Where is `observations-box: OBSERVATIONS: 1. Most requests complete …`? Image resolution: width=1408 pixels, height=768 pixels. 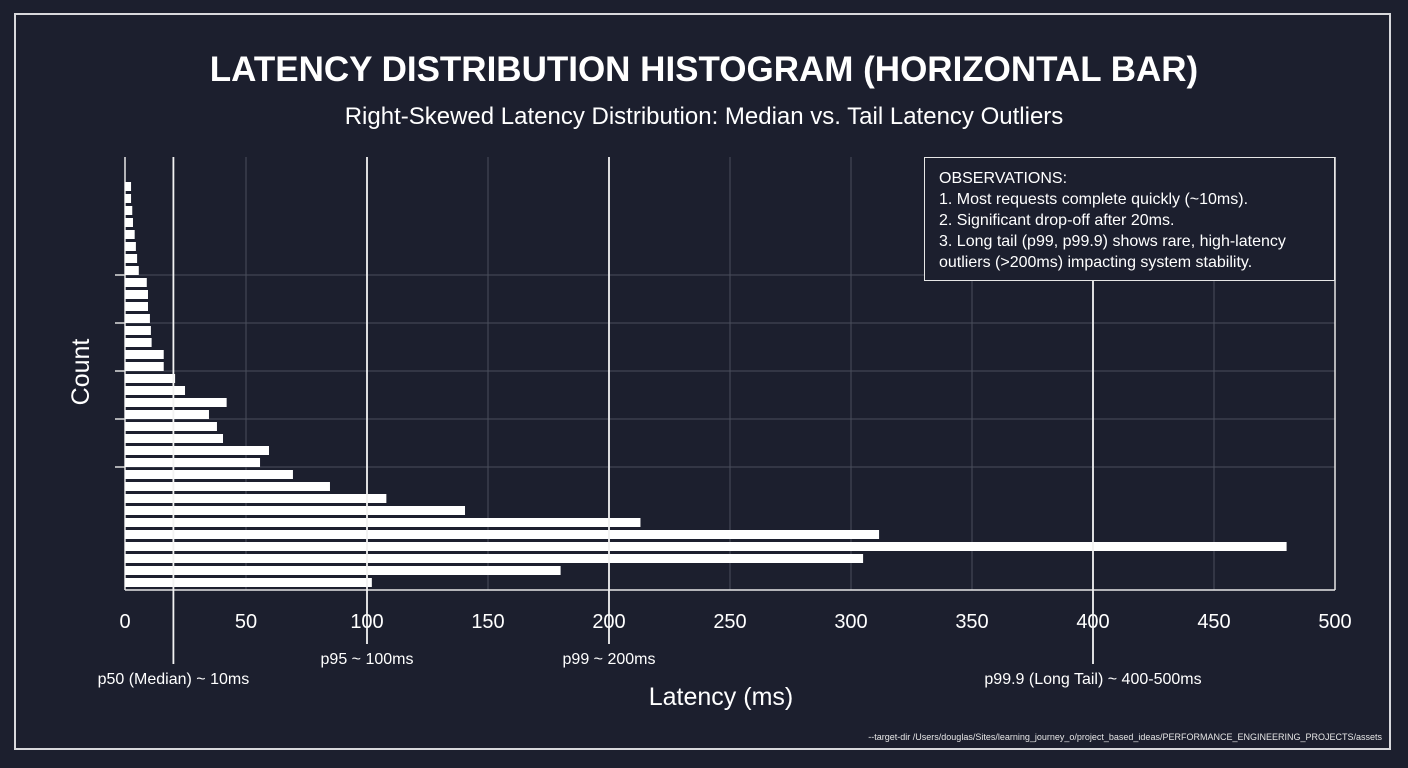 observations-box: OBSERVATIONS: 1. Most requests complete … is located at coordinates (1129, 219).